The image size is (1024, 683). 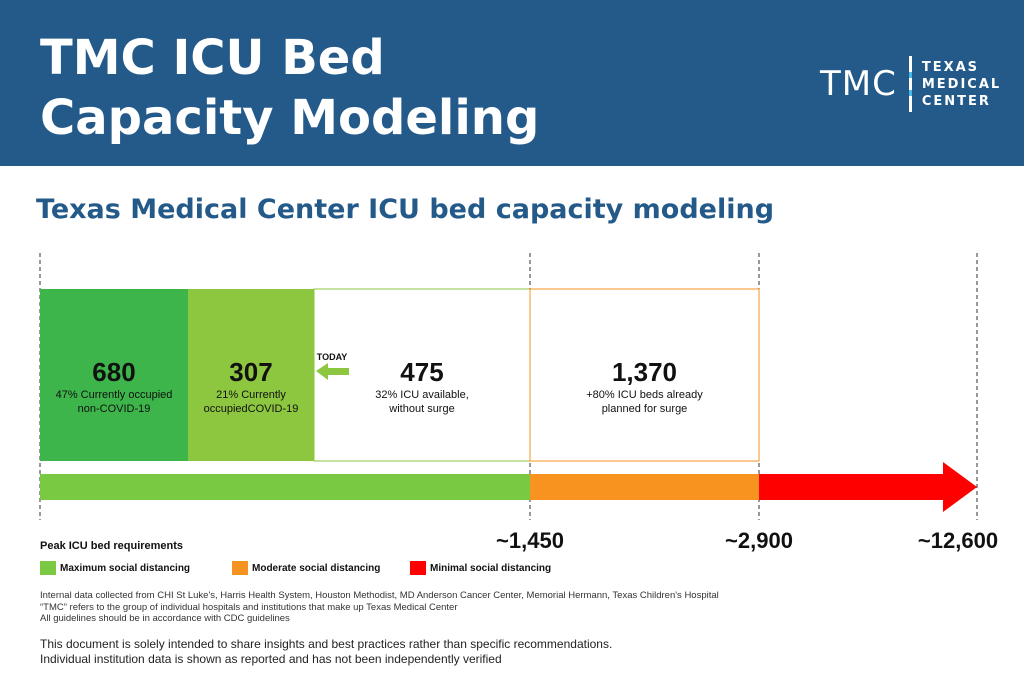 I want to click on segment-value: 475, so click(x=421, y=372).